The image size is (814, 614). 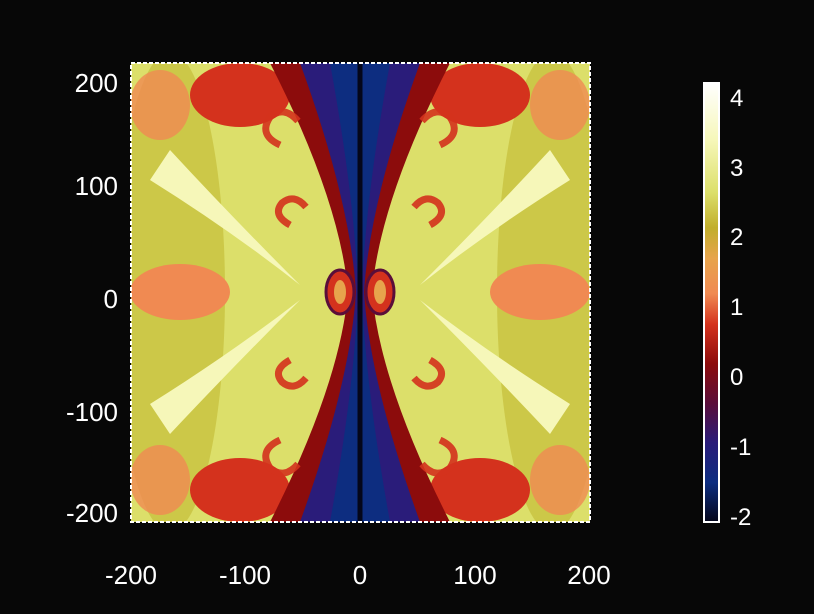 What do you see at coordinates (495, 217) in the screenshot?
I see `bright-band-upper-right` at bounding box center [495, 217].